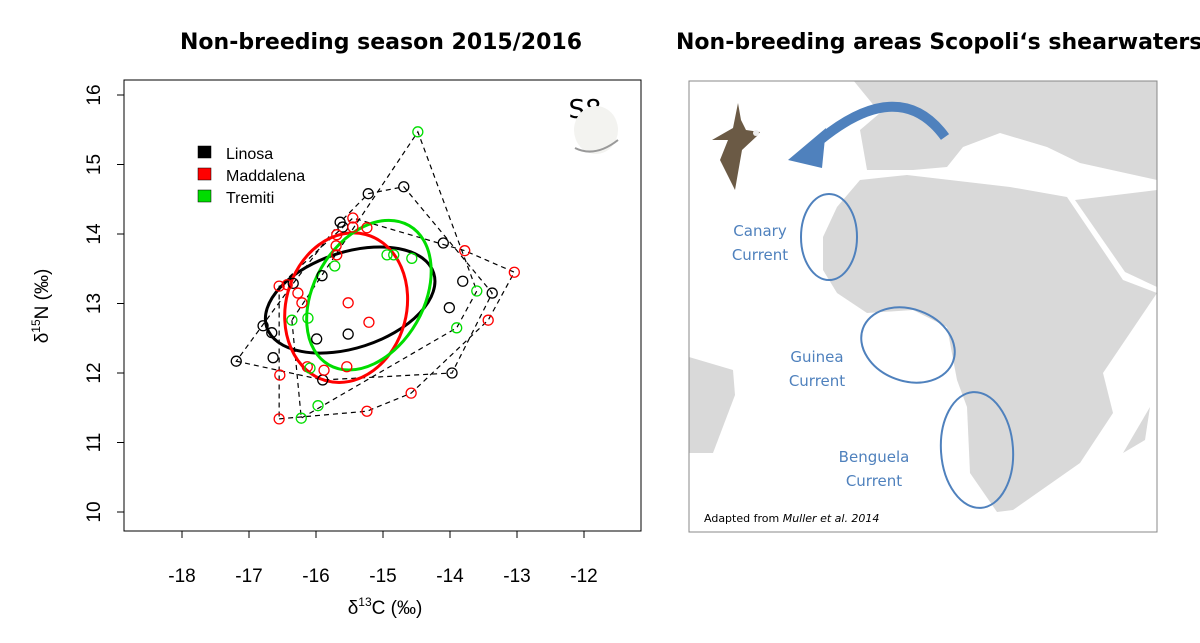 This screenshot has height=643, width=1200. What do you see at coordinates (938, 42) in the screenshot?
I see `map-title: Non-breeding areas Scopoli‘s shearwaters` at bounding box center [938, 42].